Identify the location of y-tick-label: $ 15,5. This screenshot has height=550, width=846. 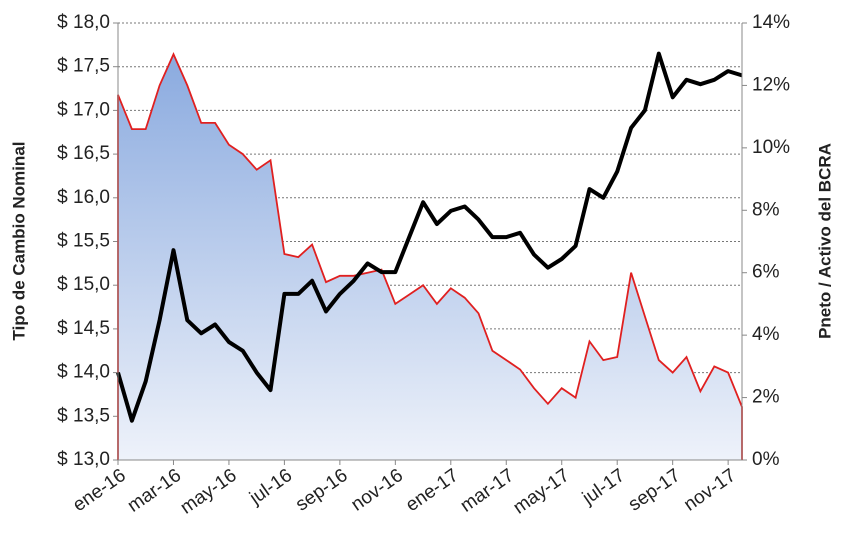
(83, 241).